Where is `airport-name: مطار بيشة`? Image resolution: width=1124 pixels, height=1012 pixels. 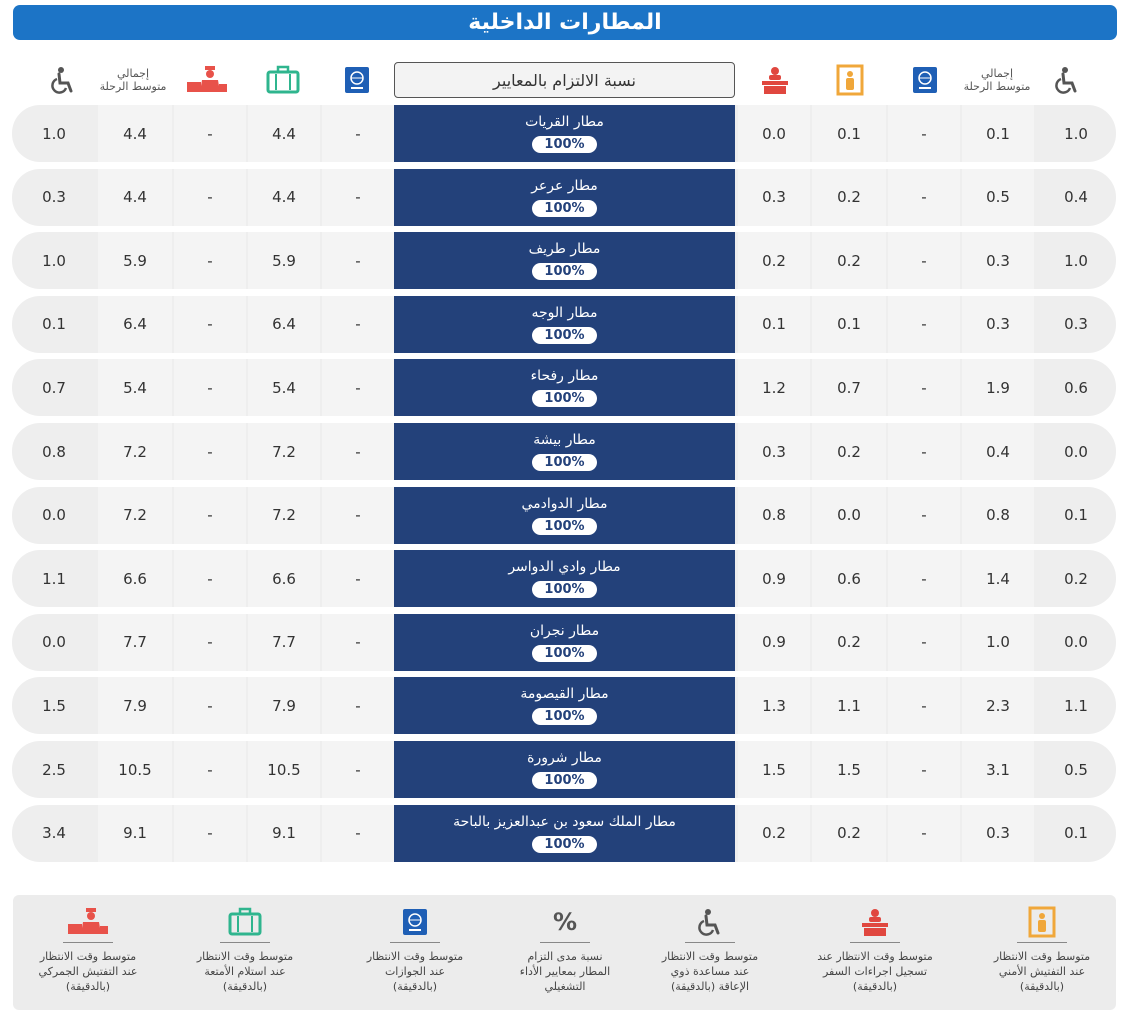
airport-name: مطار بيشة is located at coordinates (564, 440).